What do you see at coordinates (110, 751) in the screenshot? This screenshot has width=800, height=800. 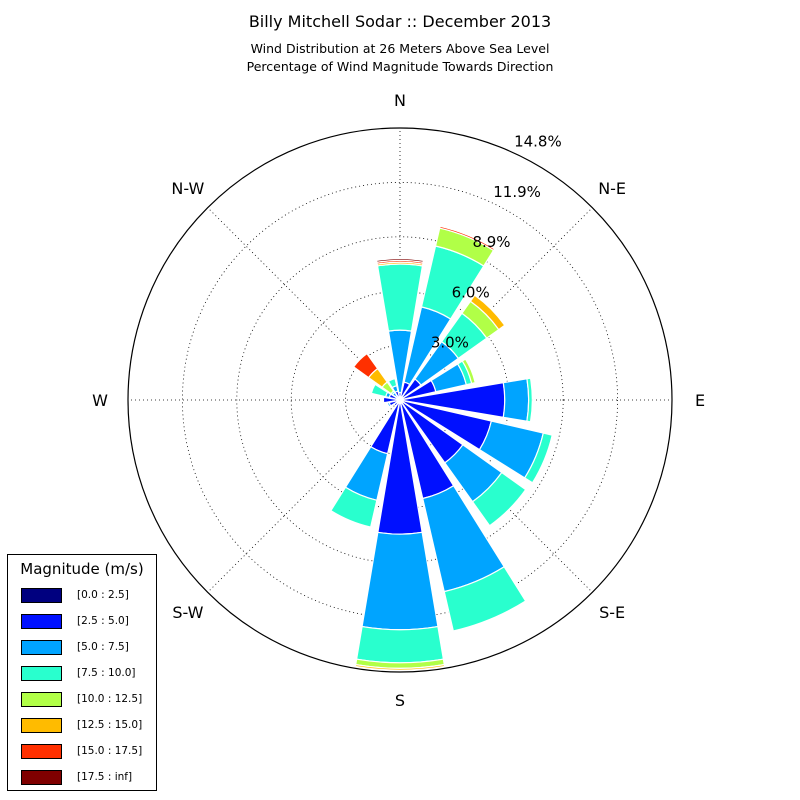 I see `legend-label: [15.0 : 17.5]` at bounding box center [110, 751].